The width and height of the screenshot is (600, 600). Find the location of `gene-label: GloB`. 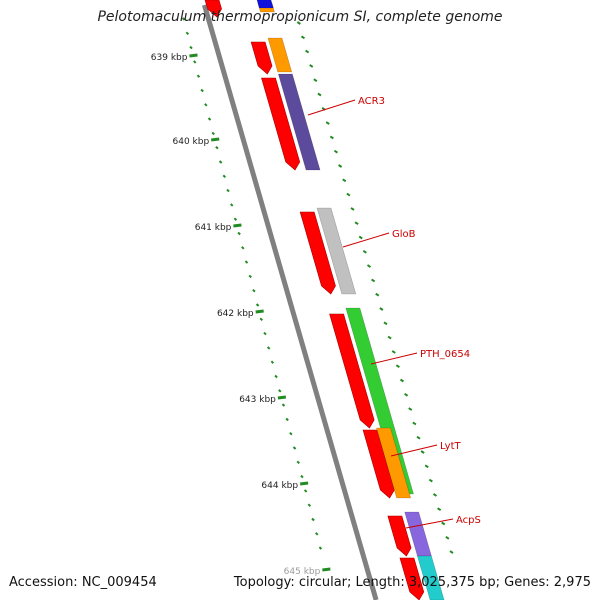

gene-label: GloB is located at coordinates (404, 234).